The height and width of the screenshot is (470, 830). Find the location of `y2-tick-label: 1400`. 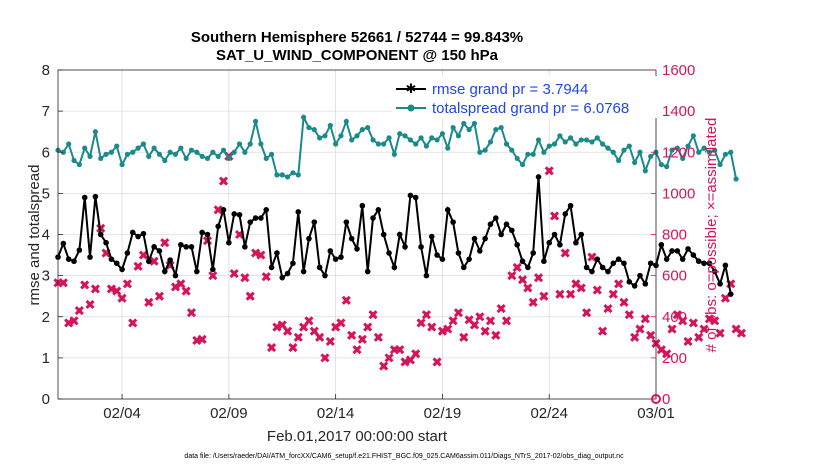

y2-tick-label: 1400 is located at coordinates (678, 111).